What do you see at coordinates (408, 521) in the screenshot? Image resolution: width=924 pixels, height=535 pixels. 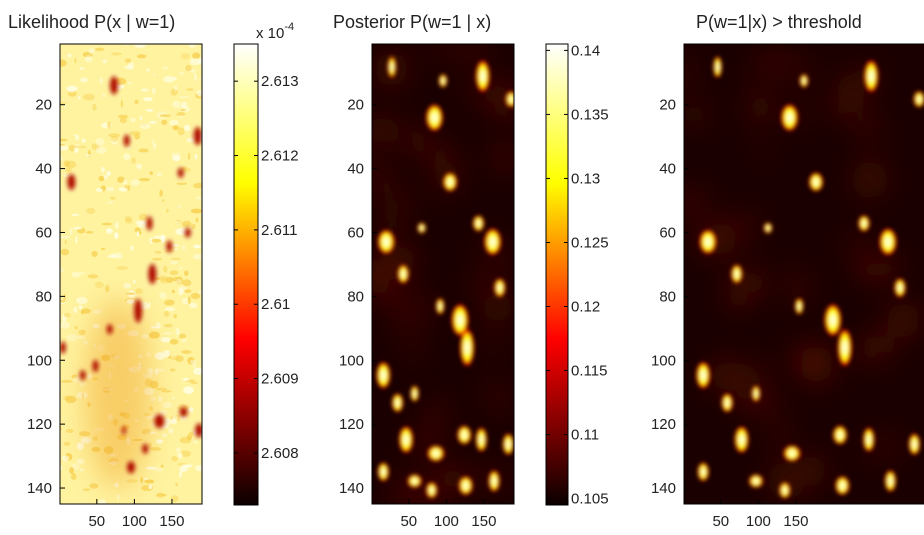 I see `x-tick-label: 50` at bounding box center [408, 521].